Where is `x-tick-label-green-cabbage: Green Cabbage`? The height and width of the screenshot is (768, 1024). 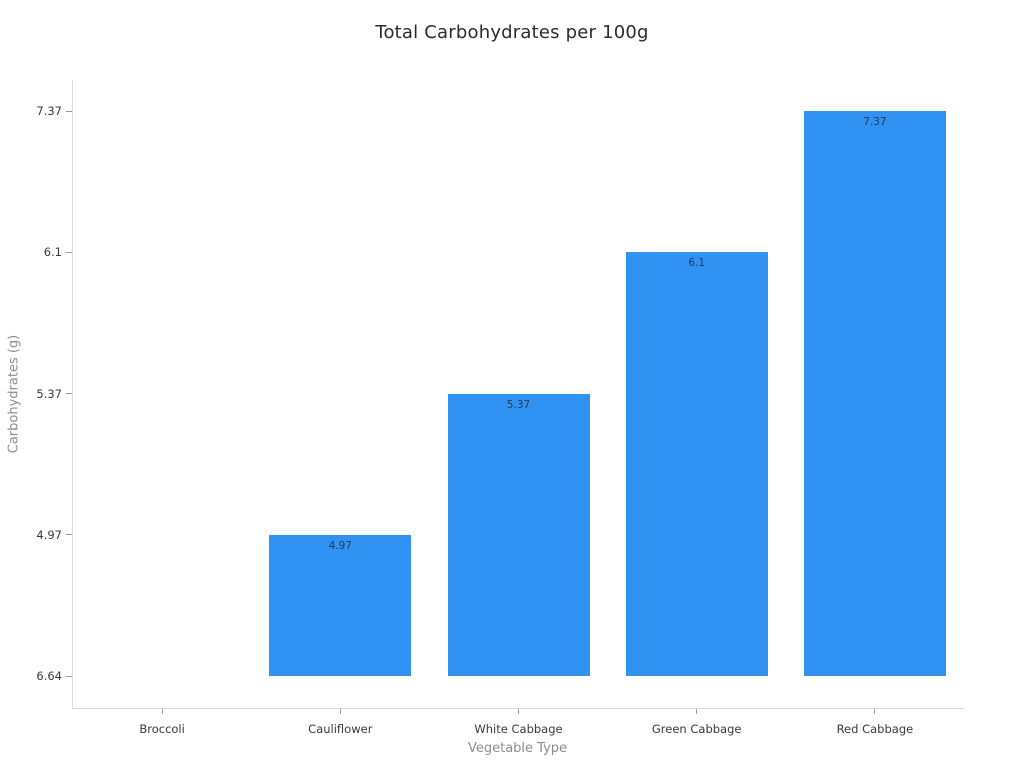 x-tick-label-green-cabbage: Green Cabbage is located at coordinates (696, 729).